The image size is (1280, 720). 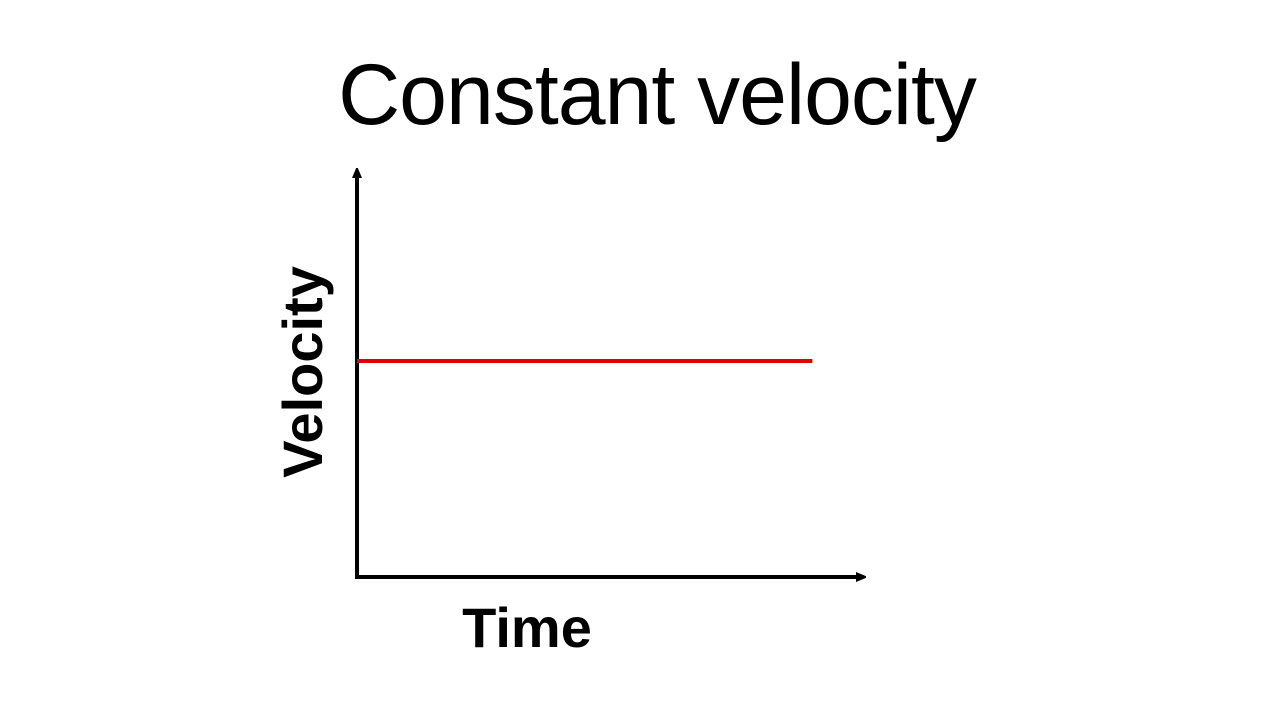 I want to click on slide-title: Constant velocity, so click(x=657, y=95).